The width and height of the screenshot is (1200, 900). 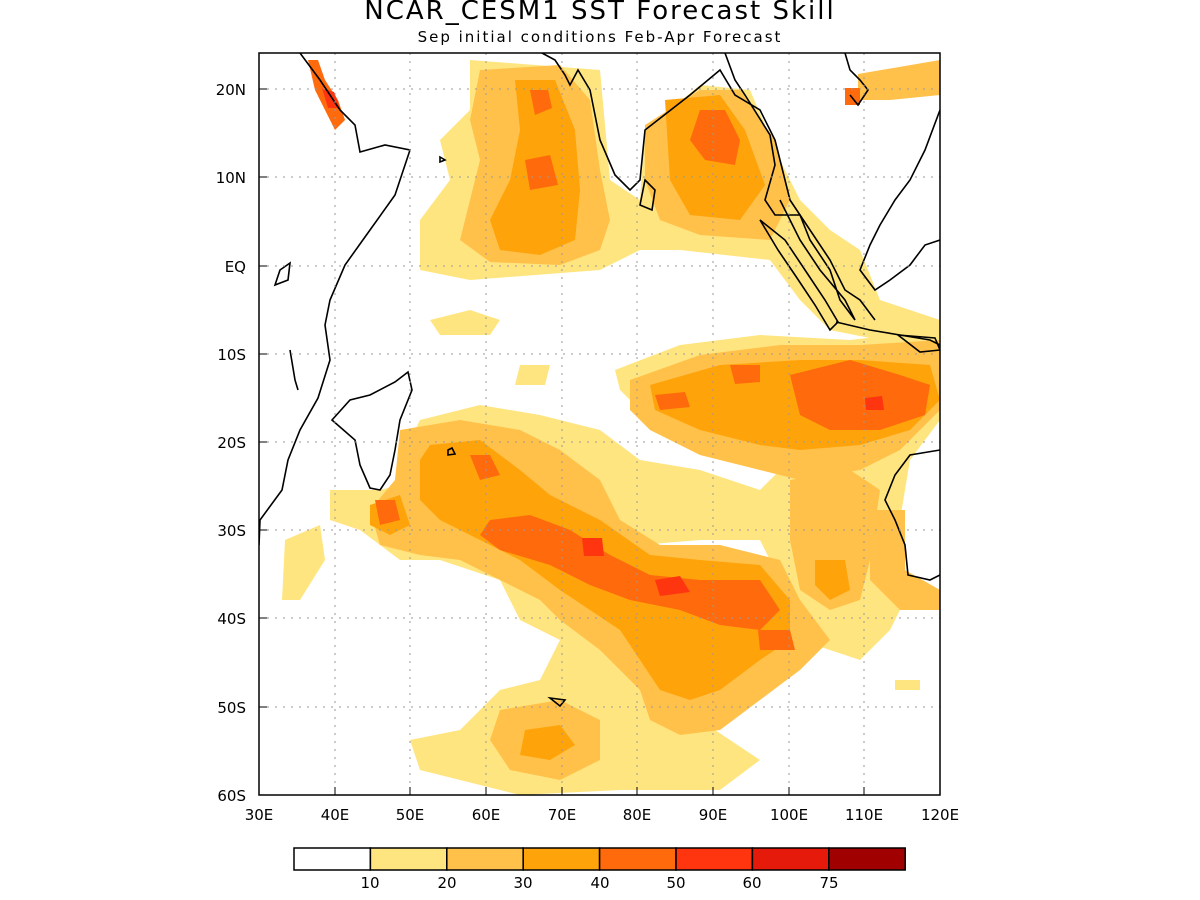 What do you see at coordinates (259, 815) in the screenshot?
I see `lon-label: 30E` at bounding box center [259, 815].